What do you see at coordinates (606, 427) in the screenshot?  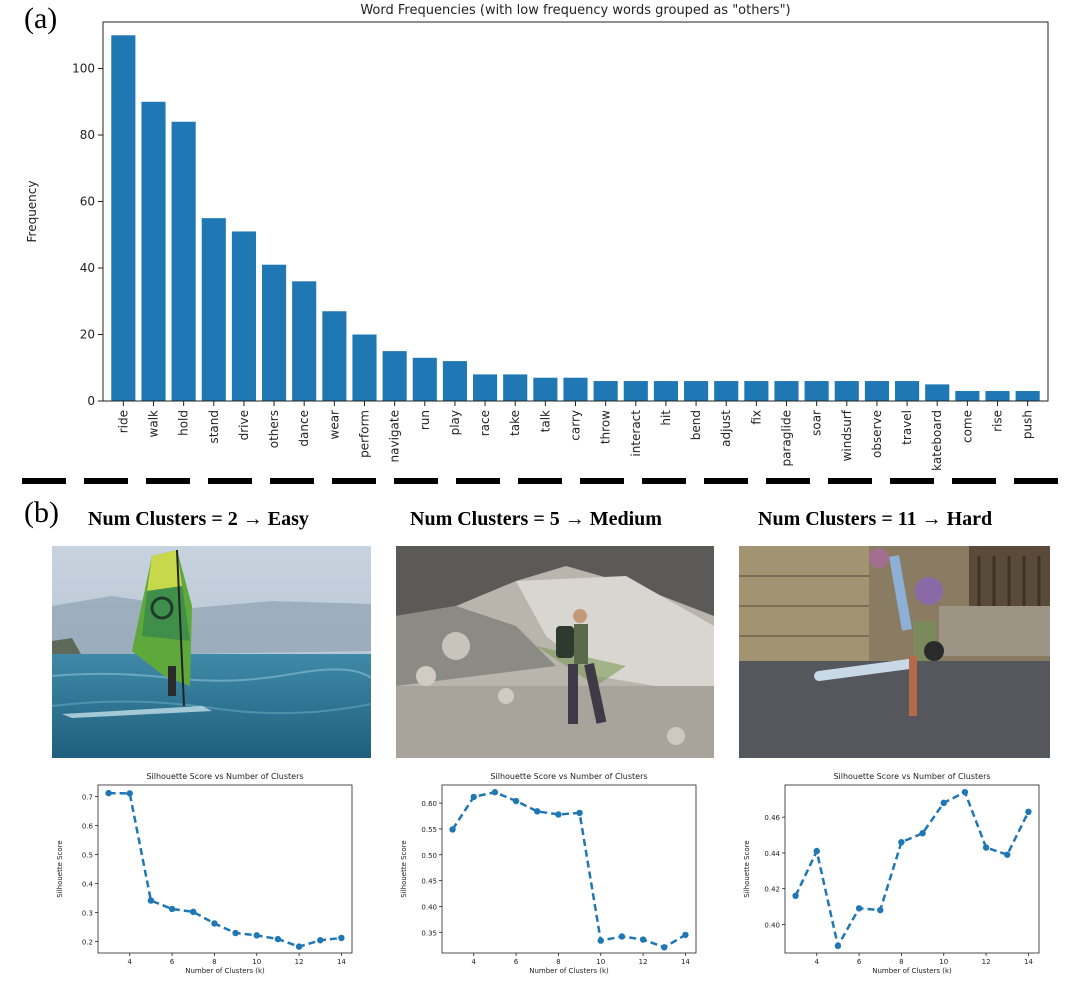 I see `x-tick-label-throw: throw` at bounding box center [606, 427].